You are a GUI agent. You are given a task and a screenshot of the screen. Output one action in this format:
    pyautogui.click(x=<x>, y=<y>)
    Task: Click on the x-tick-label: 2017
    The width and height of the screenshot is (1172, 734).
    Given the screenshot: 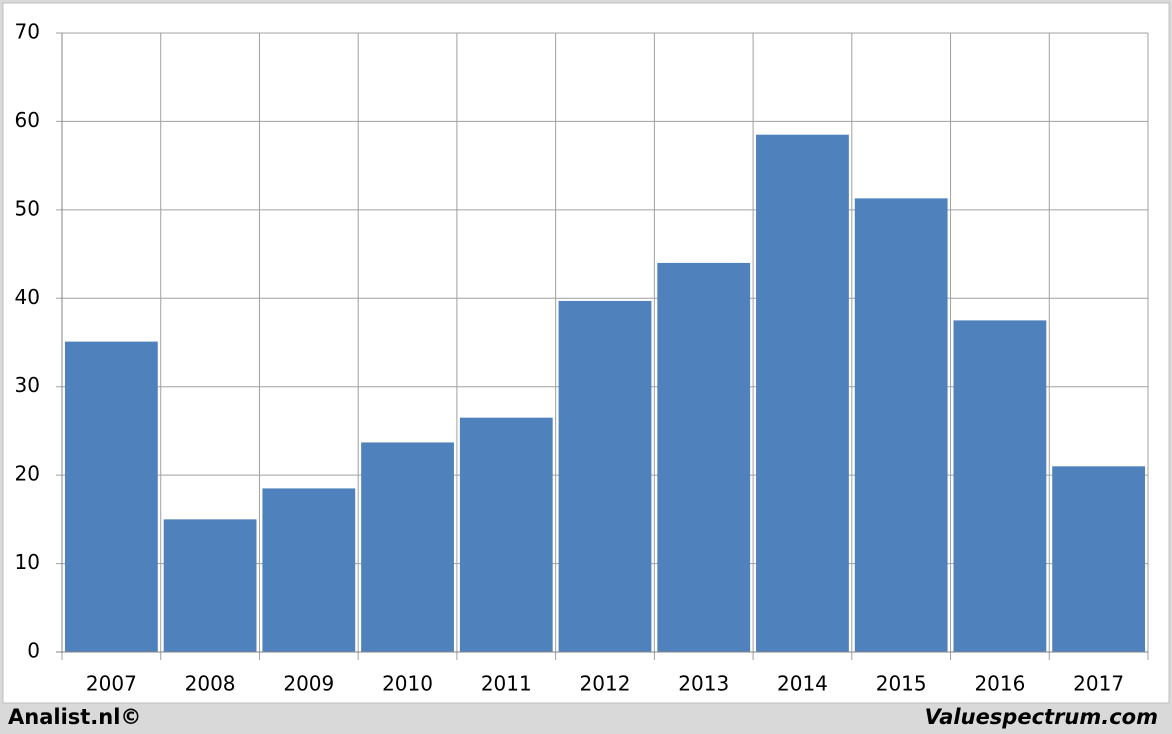 What is the action you would take?
    pyautogui.click(x=1098, y=684)
    